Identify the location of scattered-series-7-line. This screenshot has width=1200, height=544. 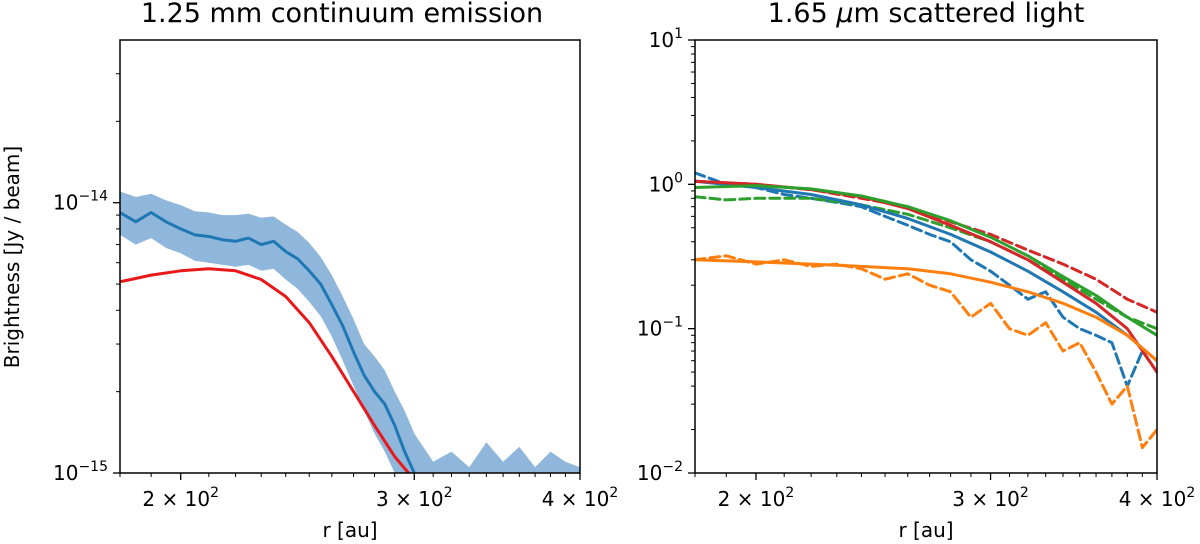
(926, 310).